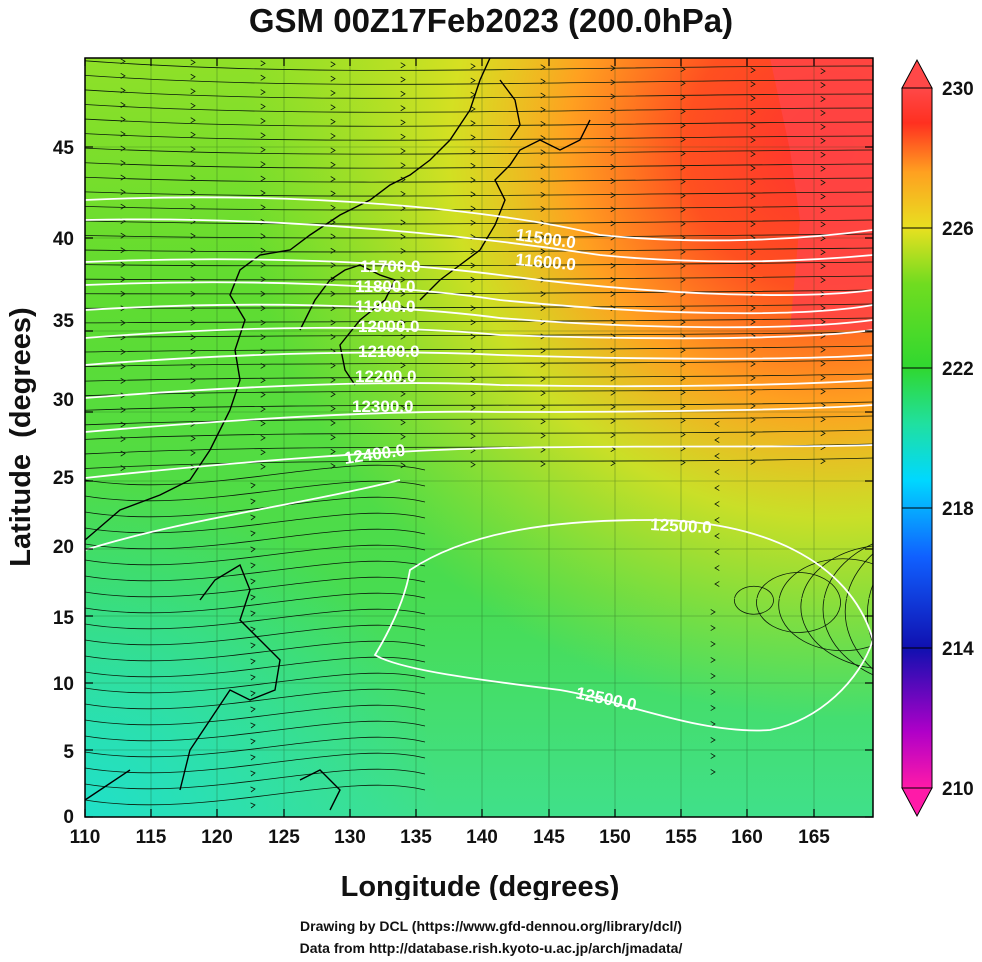 This screenshot has height=962, width=982. I want to click on colorbar: 230 226 222 218 214 210, so click(937, 438).